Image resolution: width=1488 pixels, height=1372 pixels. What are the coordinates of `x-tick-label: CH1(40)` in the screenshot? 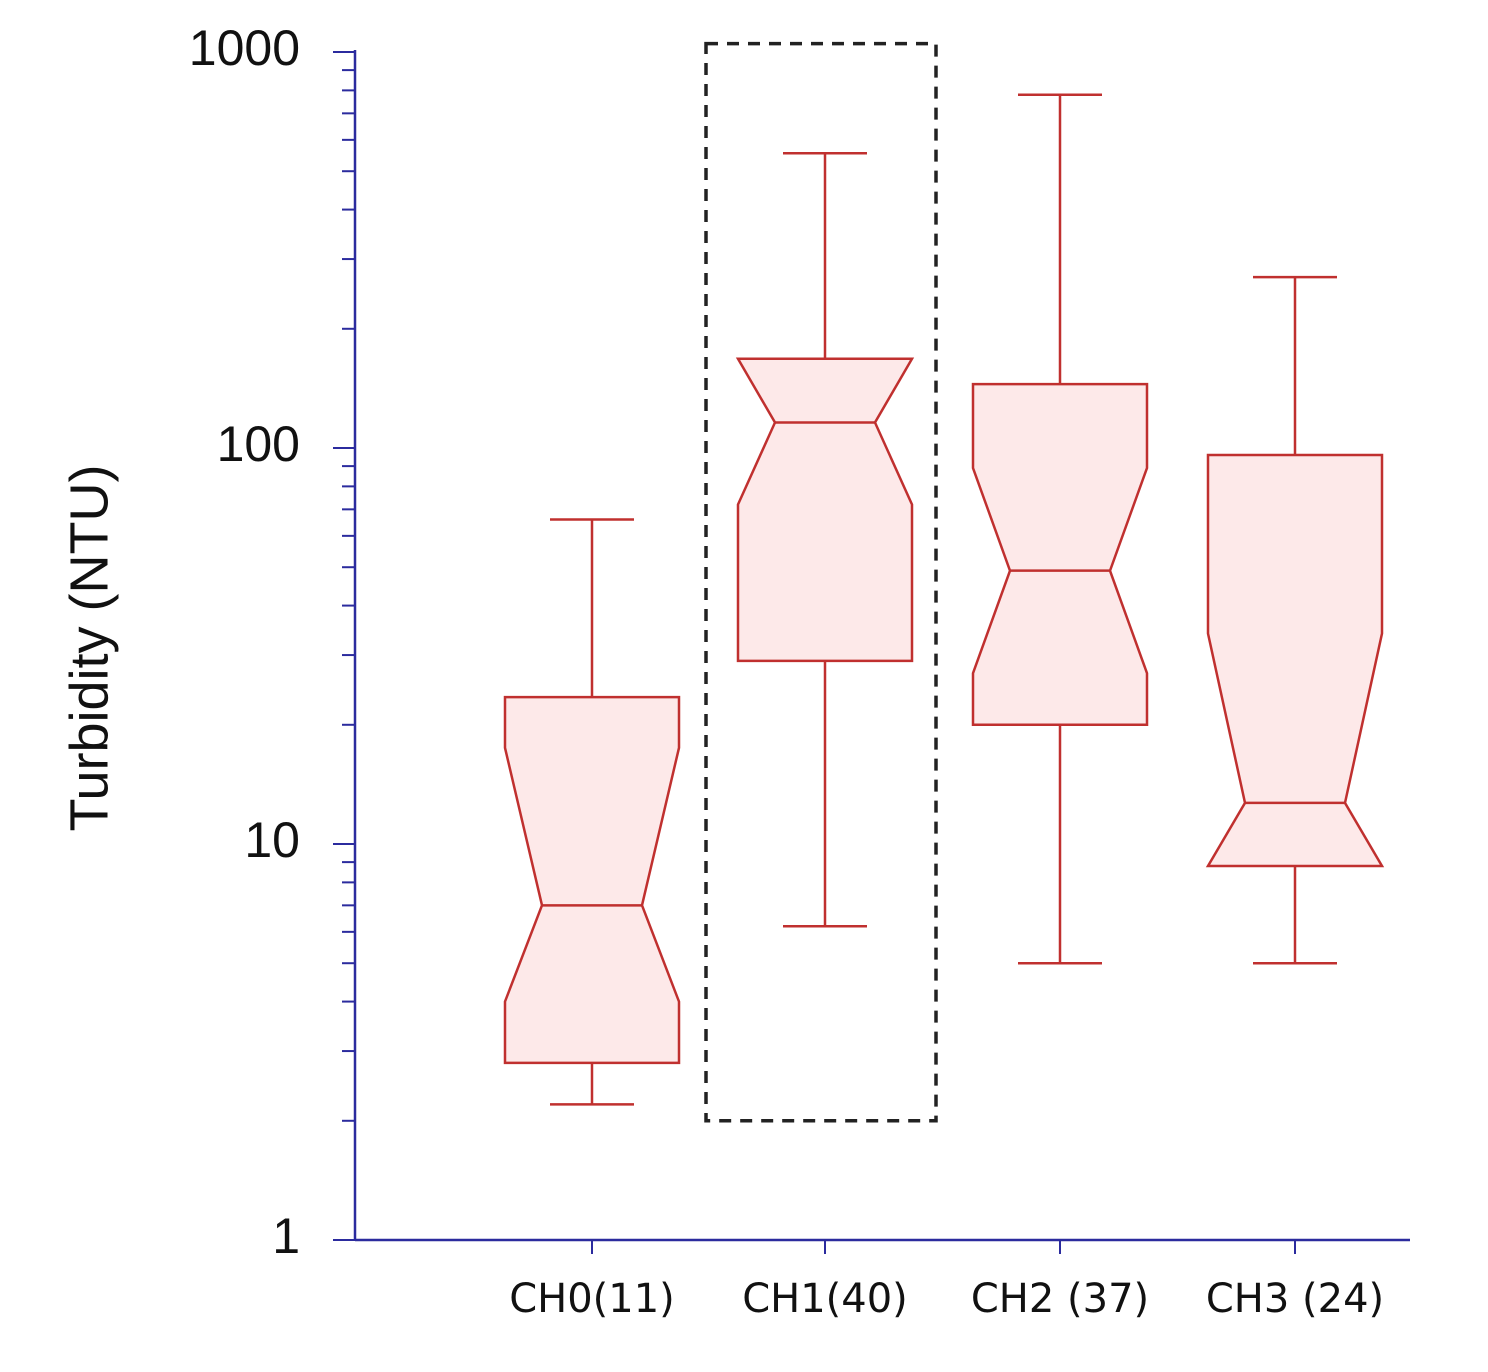 It's located at (825, 1299).